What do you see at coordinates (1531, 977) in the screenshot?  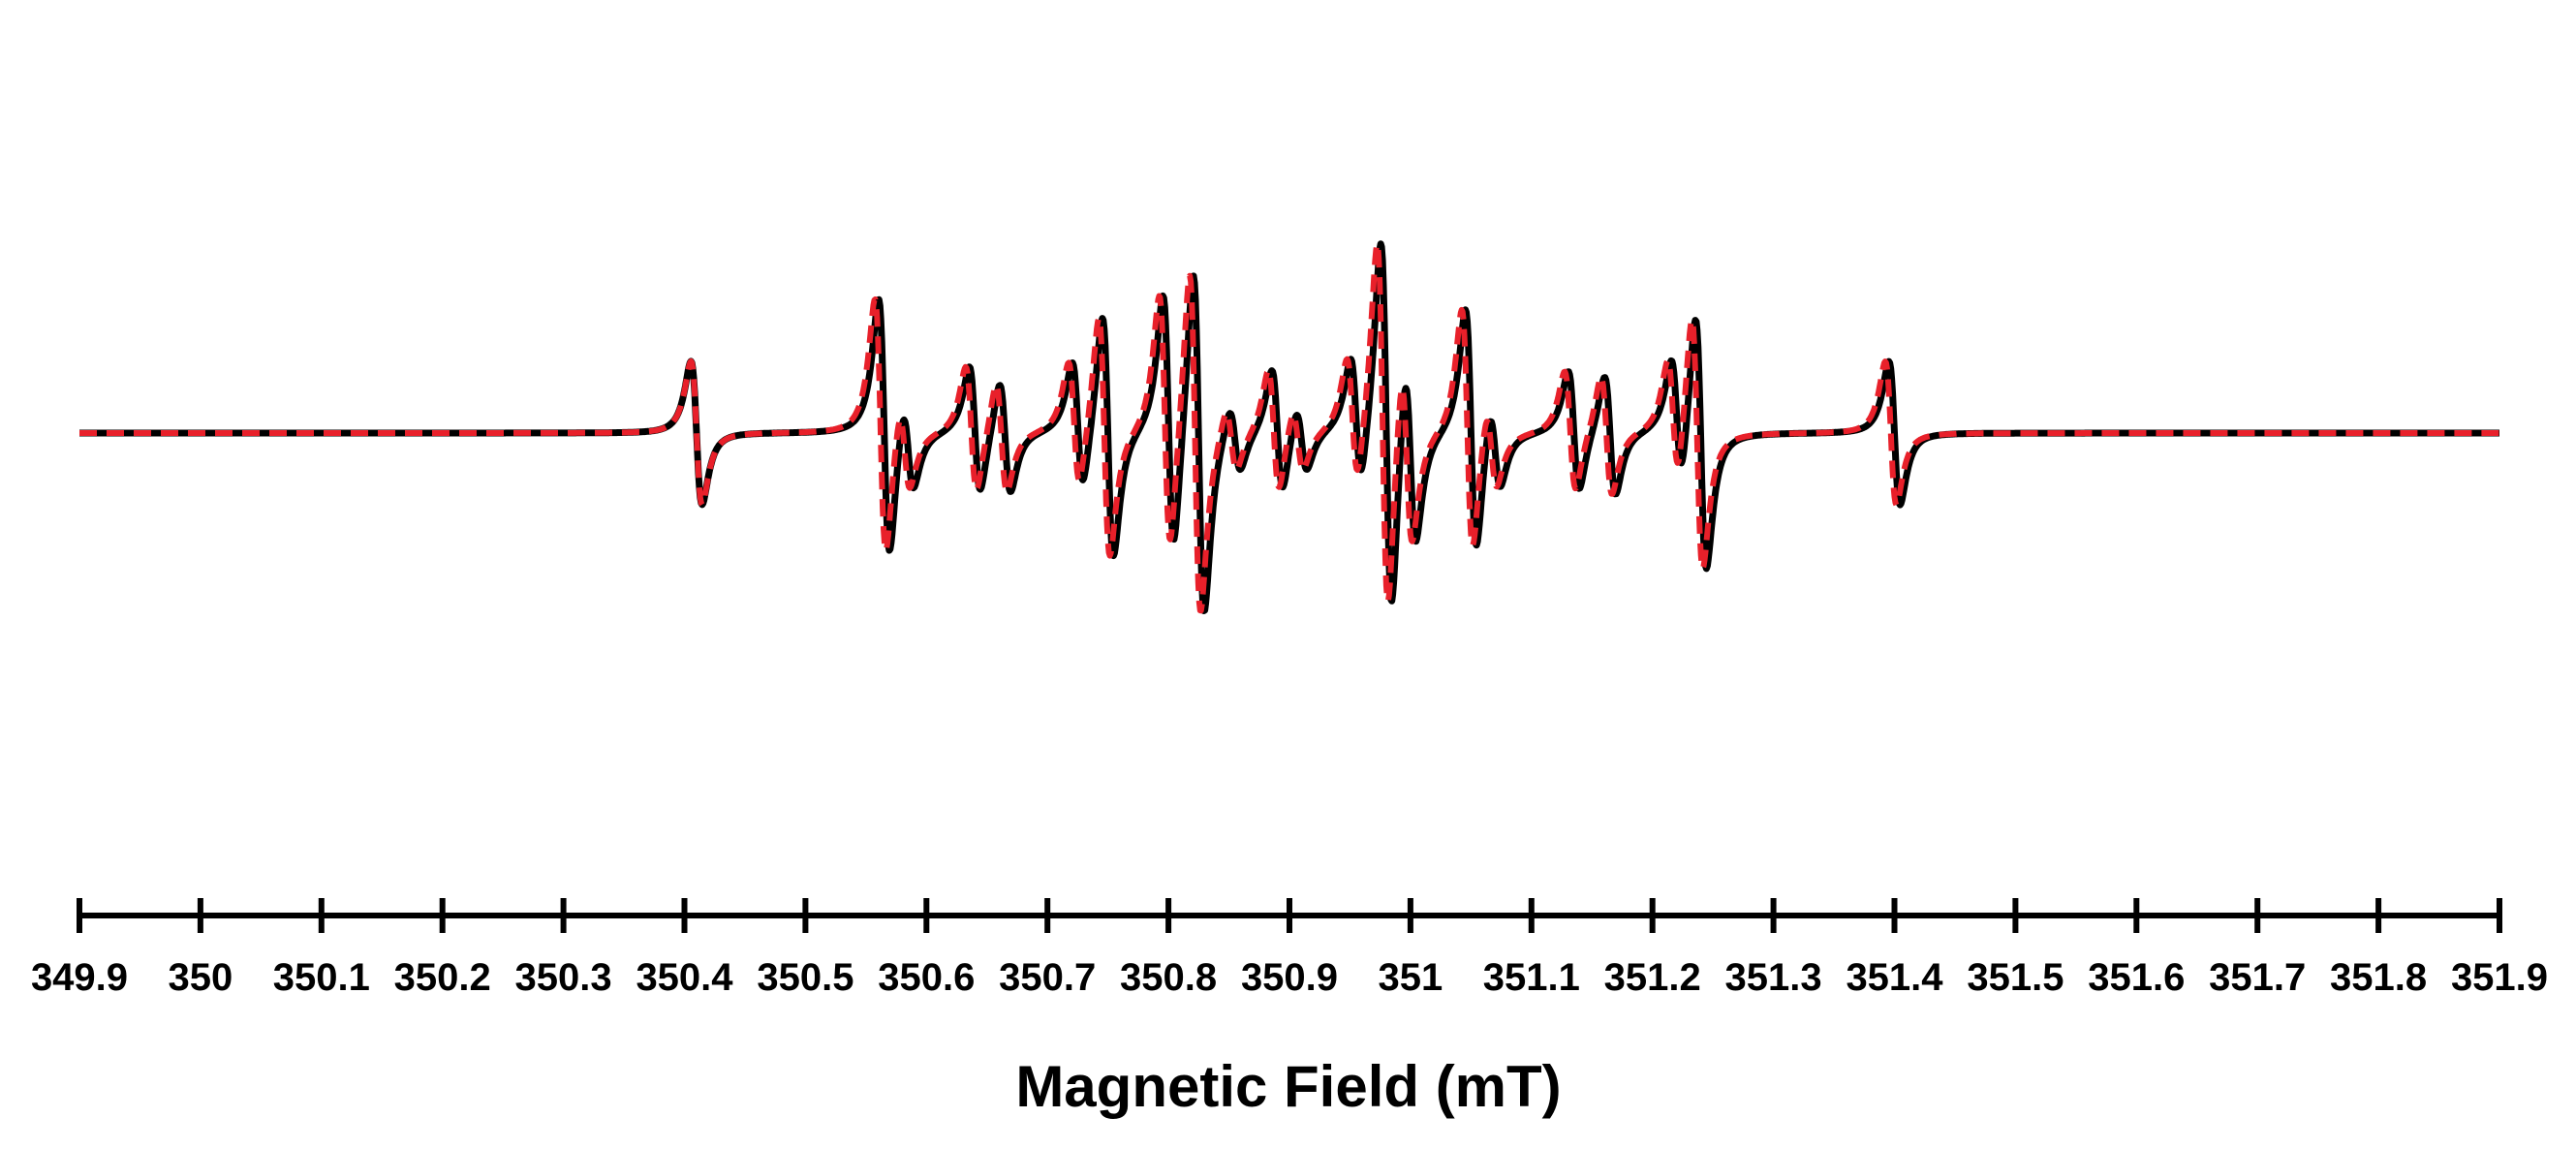 I see `x-tick-label: 351.1` at bounding box center [1531, 977].